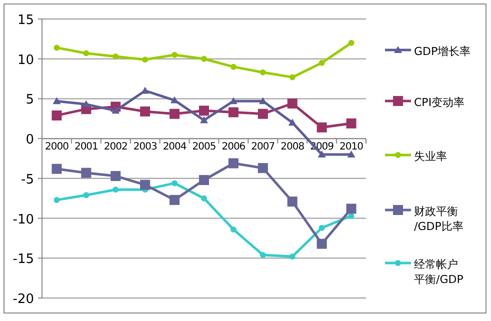  Describe the element at coordinates (23, 260) in the screenshot. I see `y-tick-label: -15` at that location.